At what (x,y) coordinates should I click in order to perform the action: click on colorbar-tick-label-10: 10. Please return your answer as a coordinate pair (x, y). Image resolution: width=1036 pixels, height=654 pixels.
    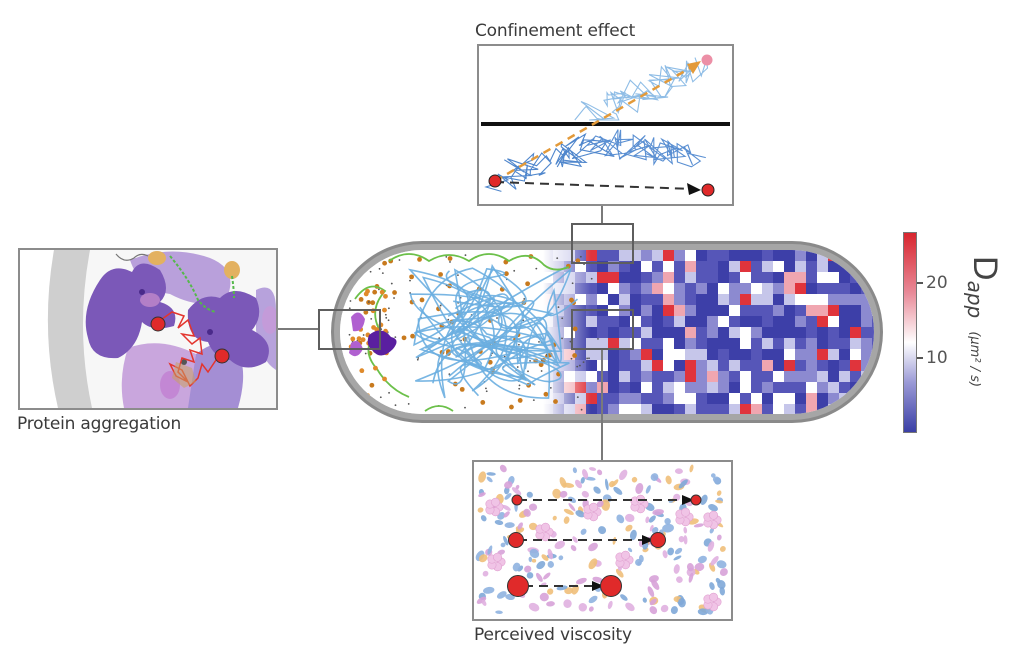
    Looking at the image, I should click on (937, 358).